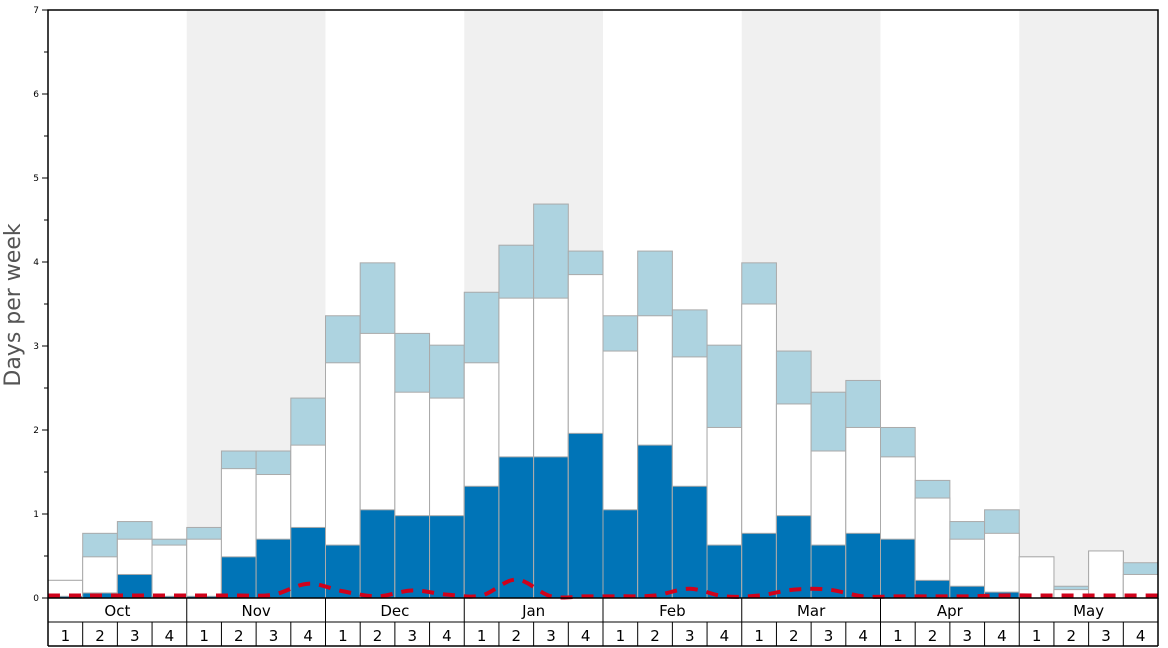 Image resolution: width=1168 pixels, height=648 pixels. What do you see at coordinates (255, 611) in the screenshot?
I see `month-label: Nov` at bounding box center [255, 611].